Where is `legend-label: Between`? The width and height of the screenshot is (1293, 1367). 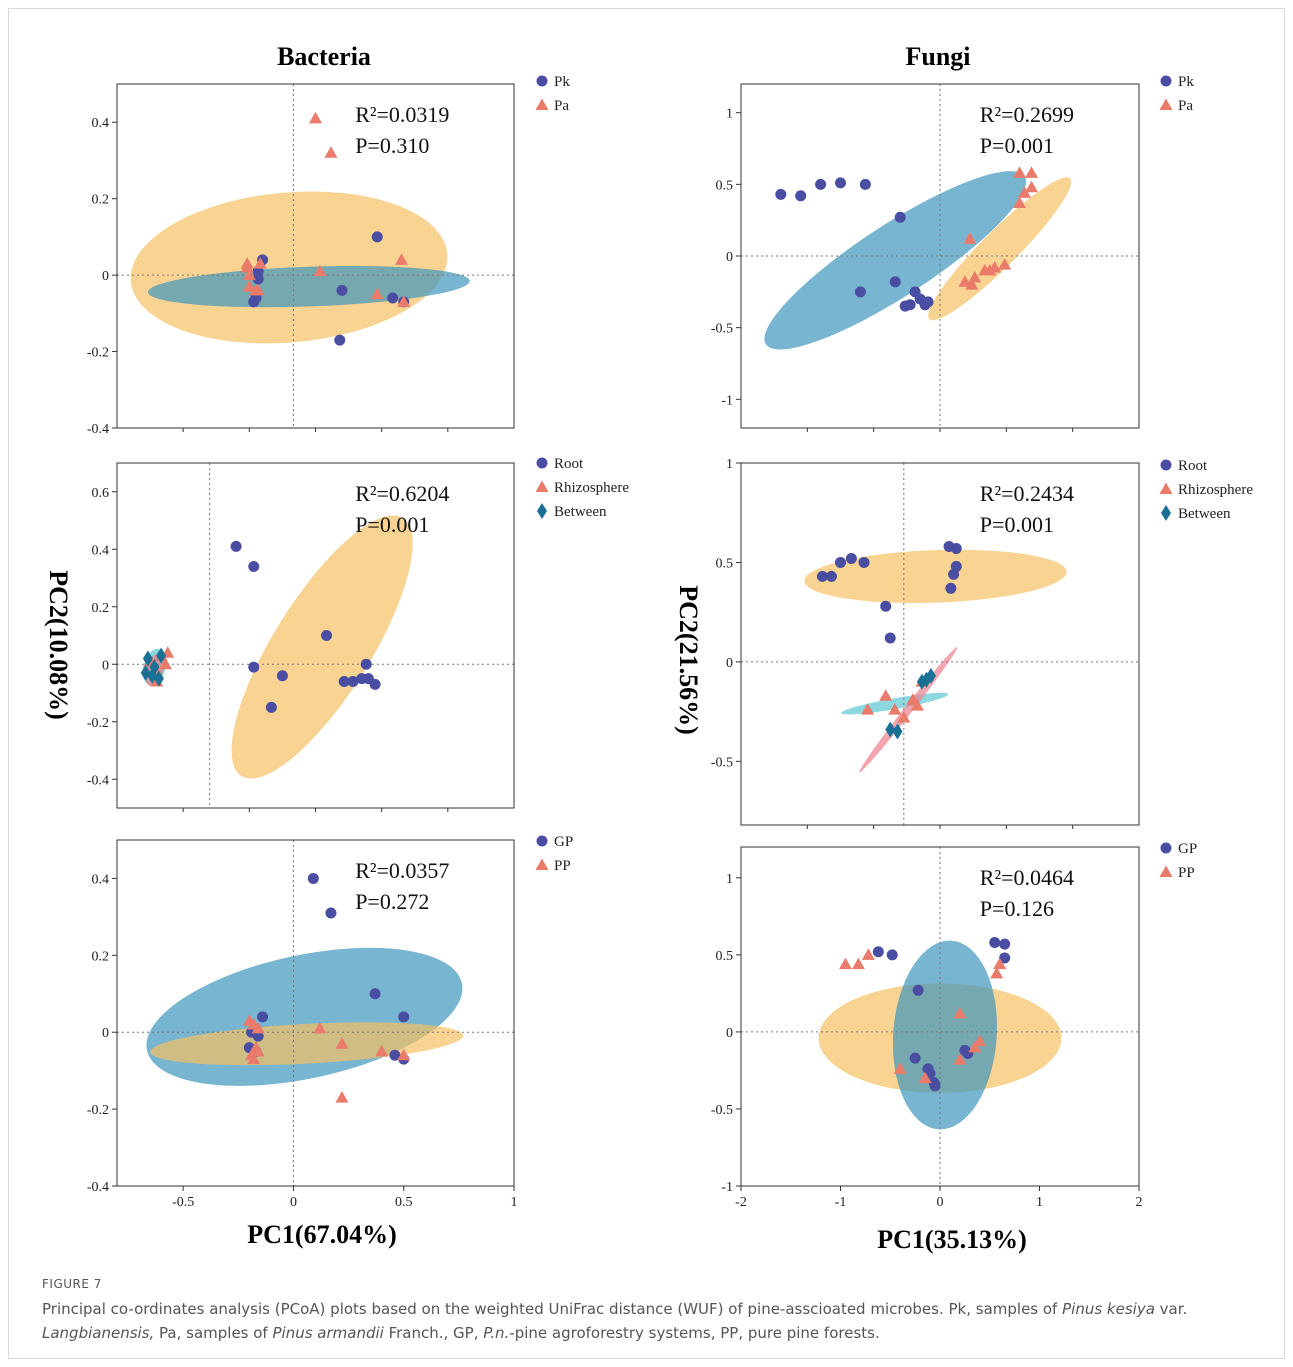
legend-label: Between is located at coordinates (1204, 514).